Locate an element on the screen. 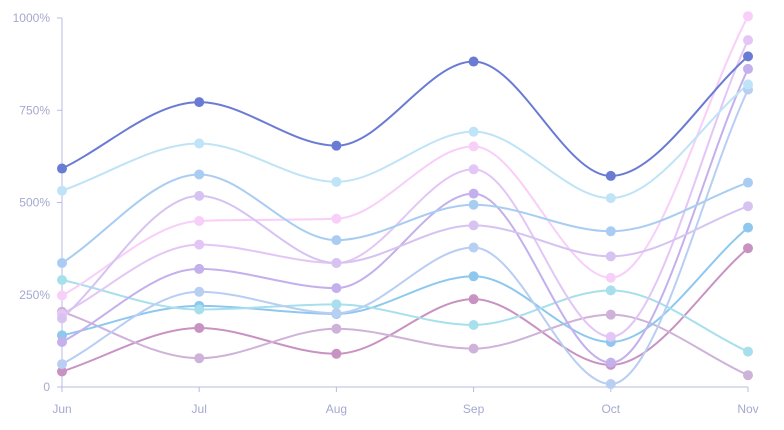 The width and height of the screenshot is (784, 430). x-axis: Jun Jul Aug Sep Oct Nov is located at coordinates (405, 401).